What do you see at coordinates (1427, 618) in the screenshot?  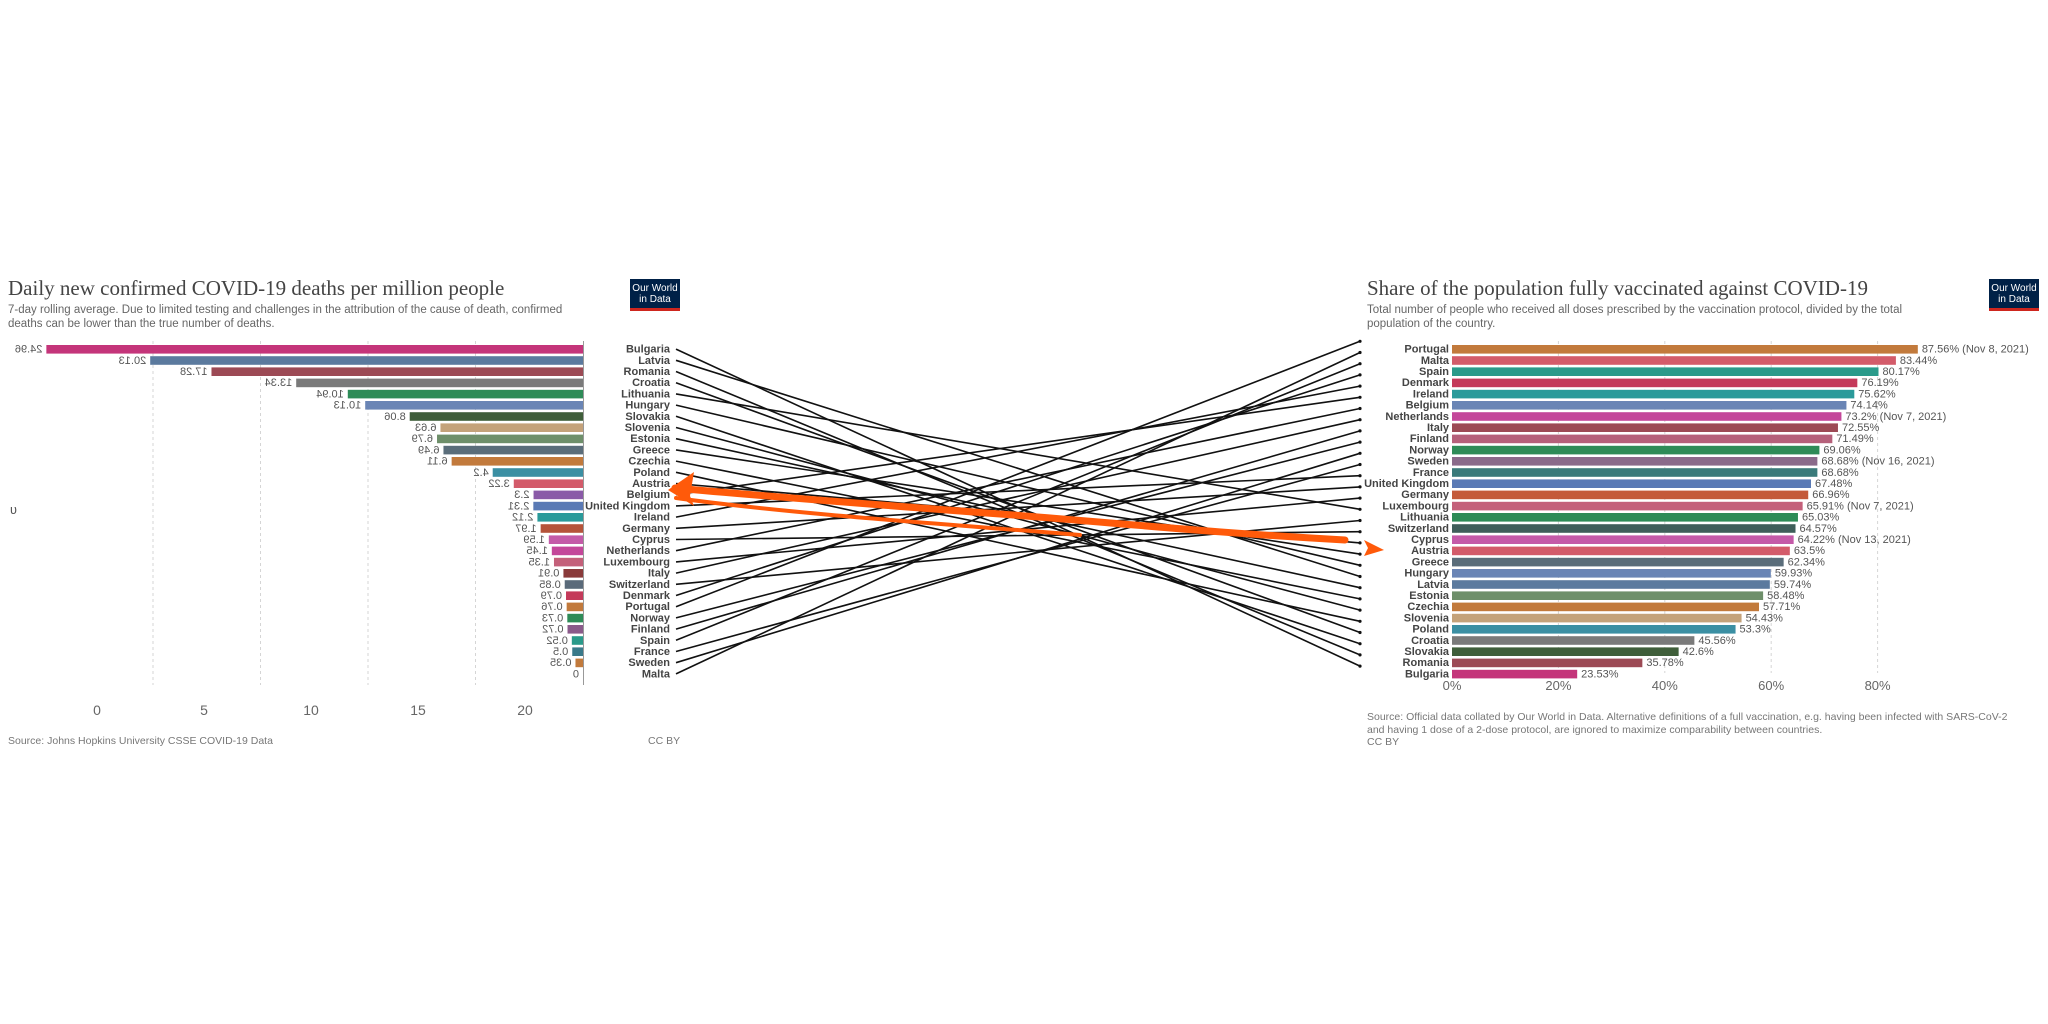 I see `right-label-slovenia: Slovenia` at bounding box center [1427, 618].